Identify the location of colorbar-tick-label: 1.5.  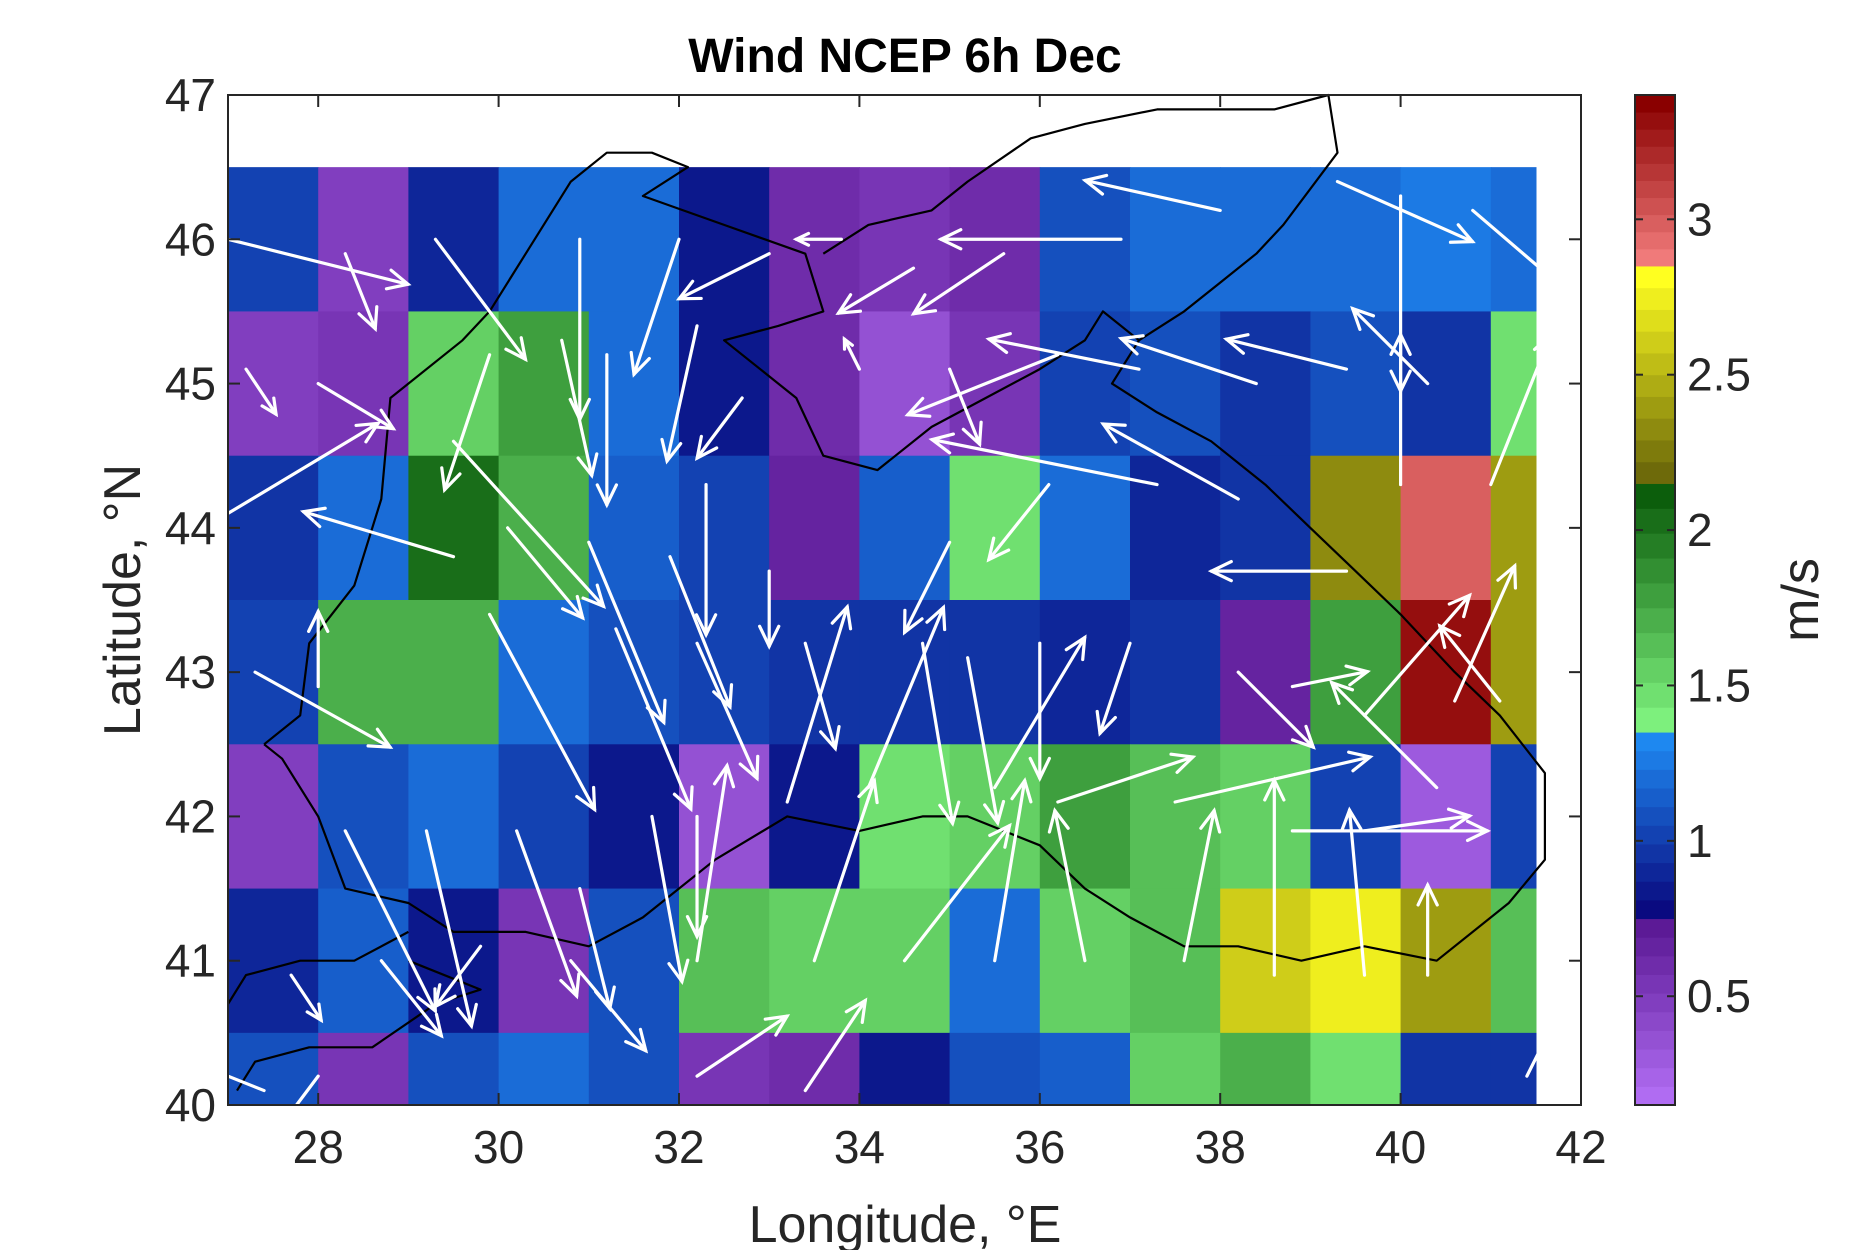
(1719, 685).